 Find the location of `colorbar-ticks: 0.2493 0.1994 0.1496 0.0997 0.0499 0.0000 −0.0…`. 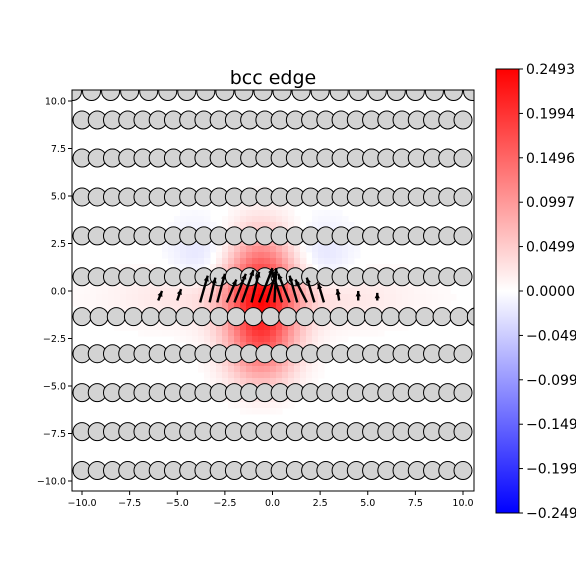

colorbar-ticks: 0.2493 0.1994 0.1496 0.0997 0.0499 0.0000 −0.0… is located at coordinates (547, 292).